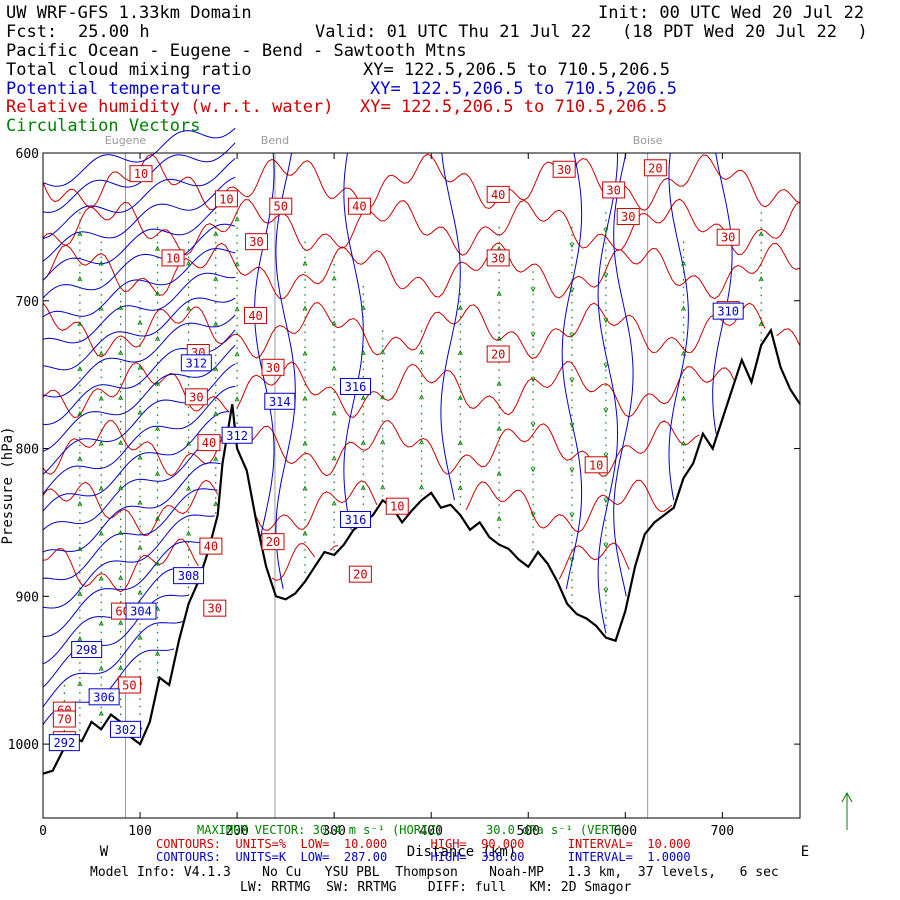 This screenshot has width=900, height=900. Describe the element at coordinates (275, 140) in the screenshot. I see `city-label-bend: Bend` at that location.